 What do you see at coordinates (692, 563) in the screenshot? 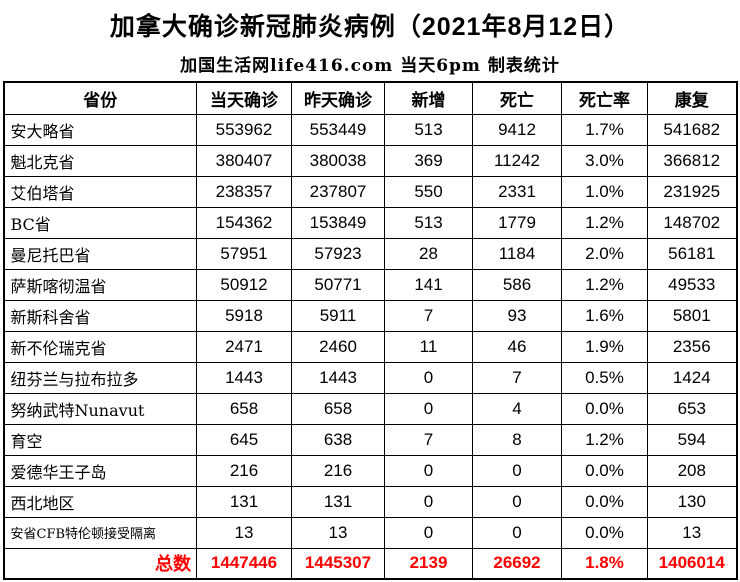
I see `total-recovered: 1406014` at bounding box center [692, 563].